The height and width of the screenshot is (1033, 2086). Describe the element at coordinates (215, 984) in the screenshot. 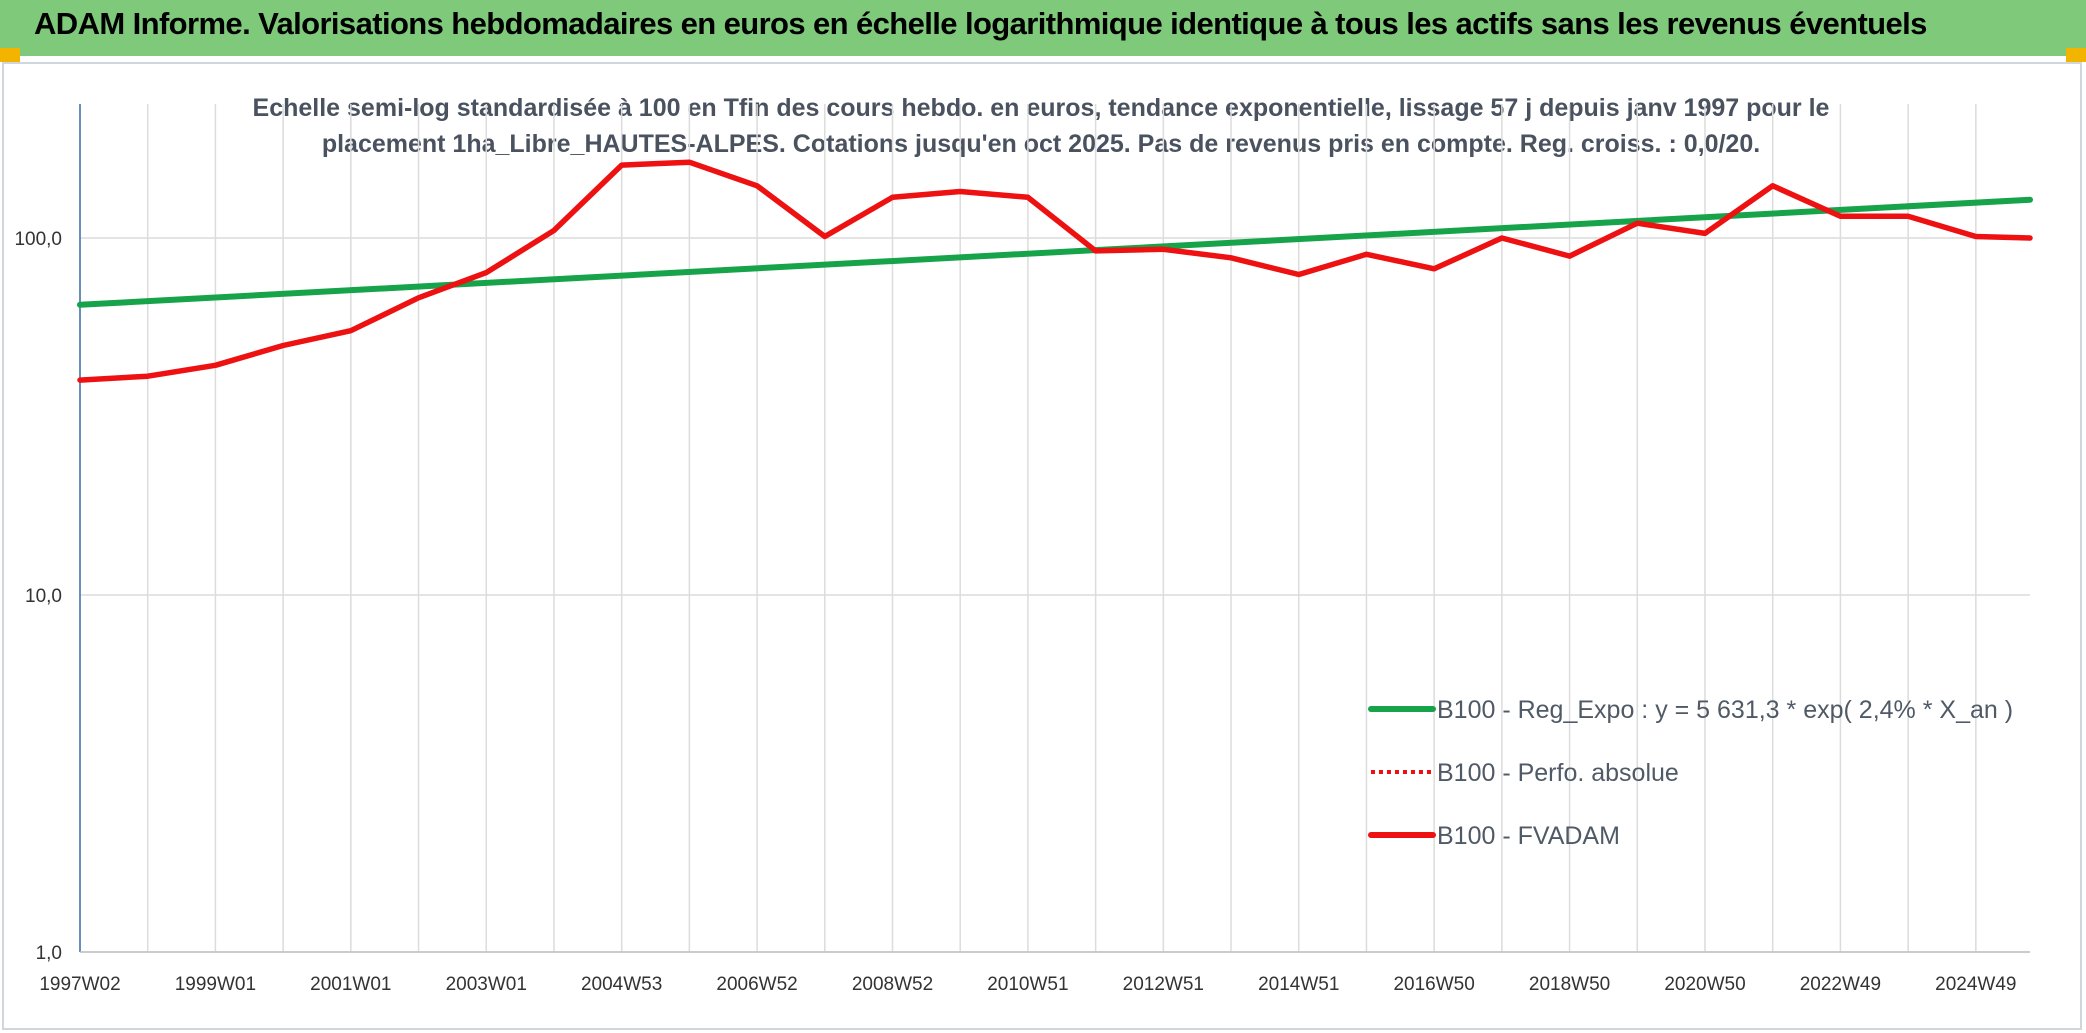

I see `x-tick-label: 1999W01` at that location.